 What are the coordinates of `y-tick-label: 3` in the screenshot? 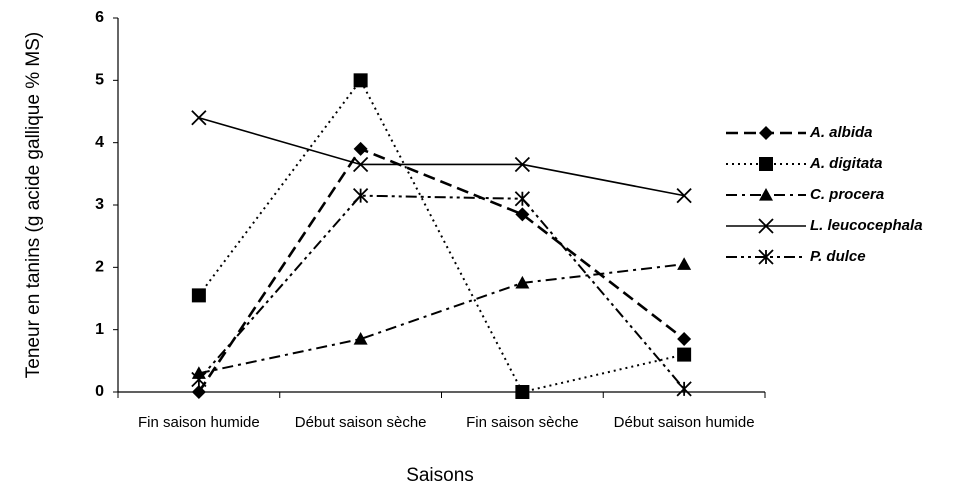 It's located at (99, 204).